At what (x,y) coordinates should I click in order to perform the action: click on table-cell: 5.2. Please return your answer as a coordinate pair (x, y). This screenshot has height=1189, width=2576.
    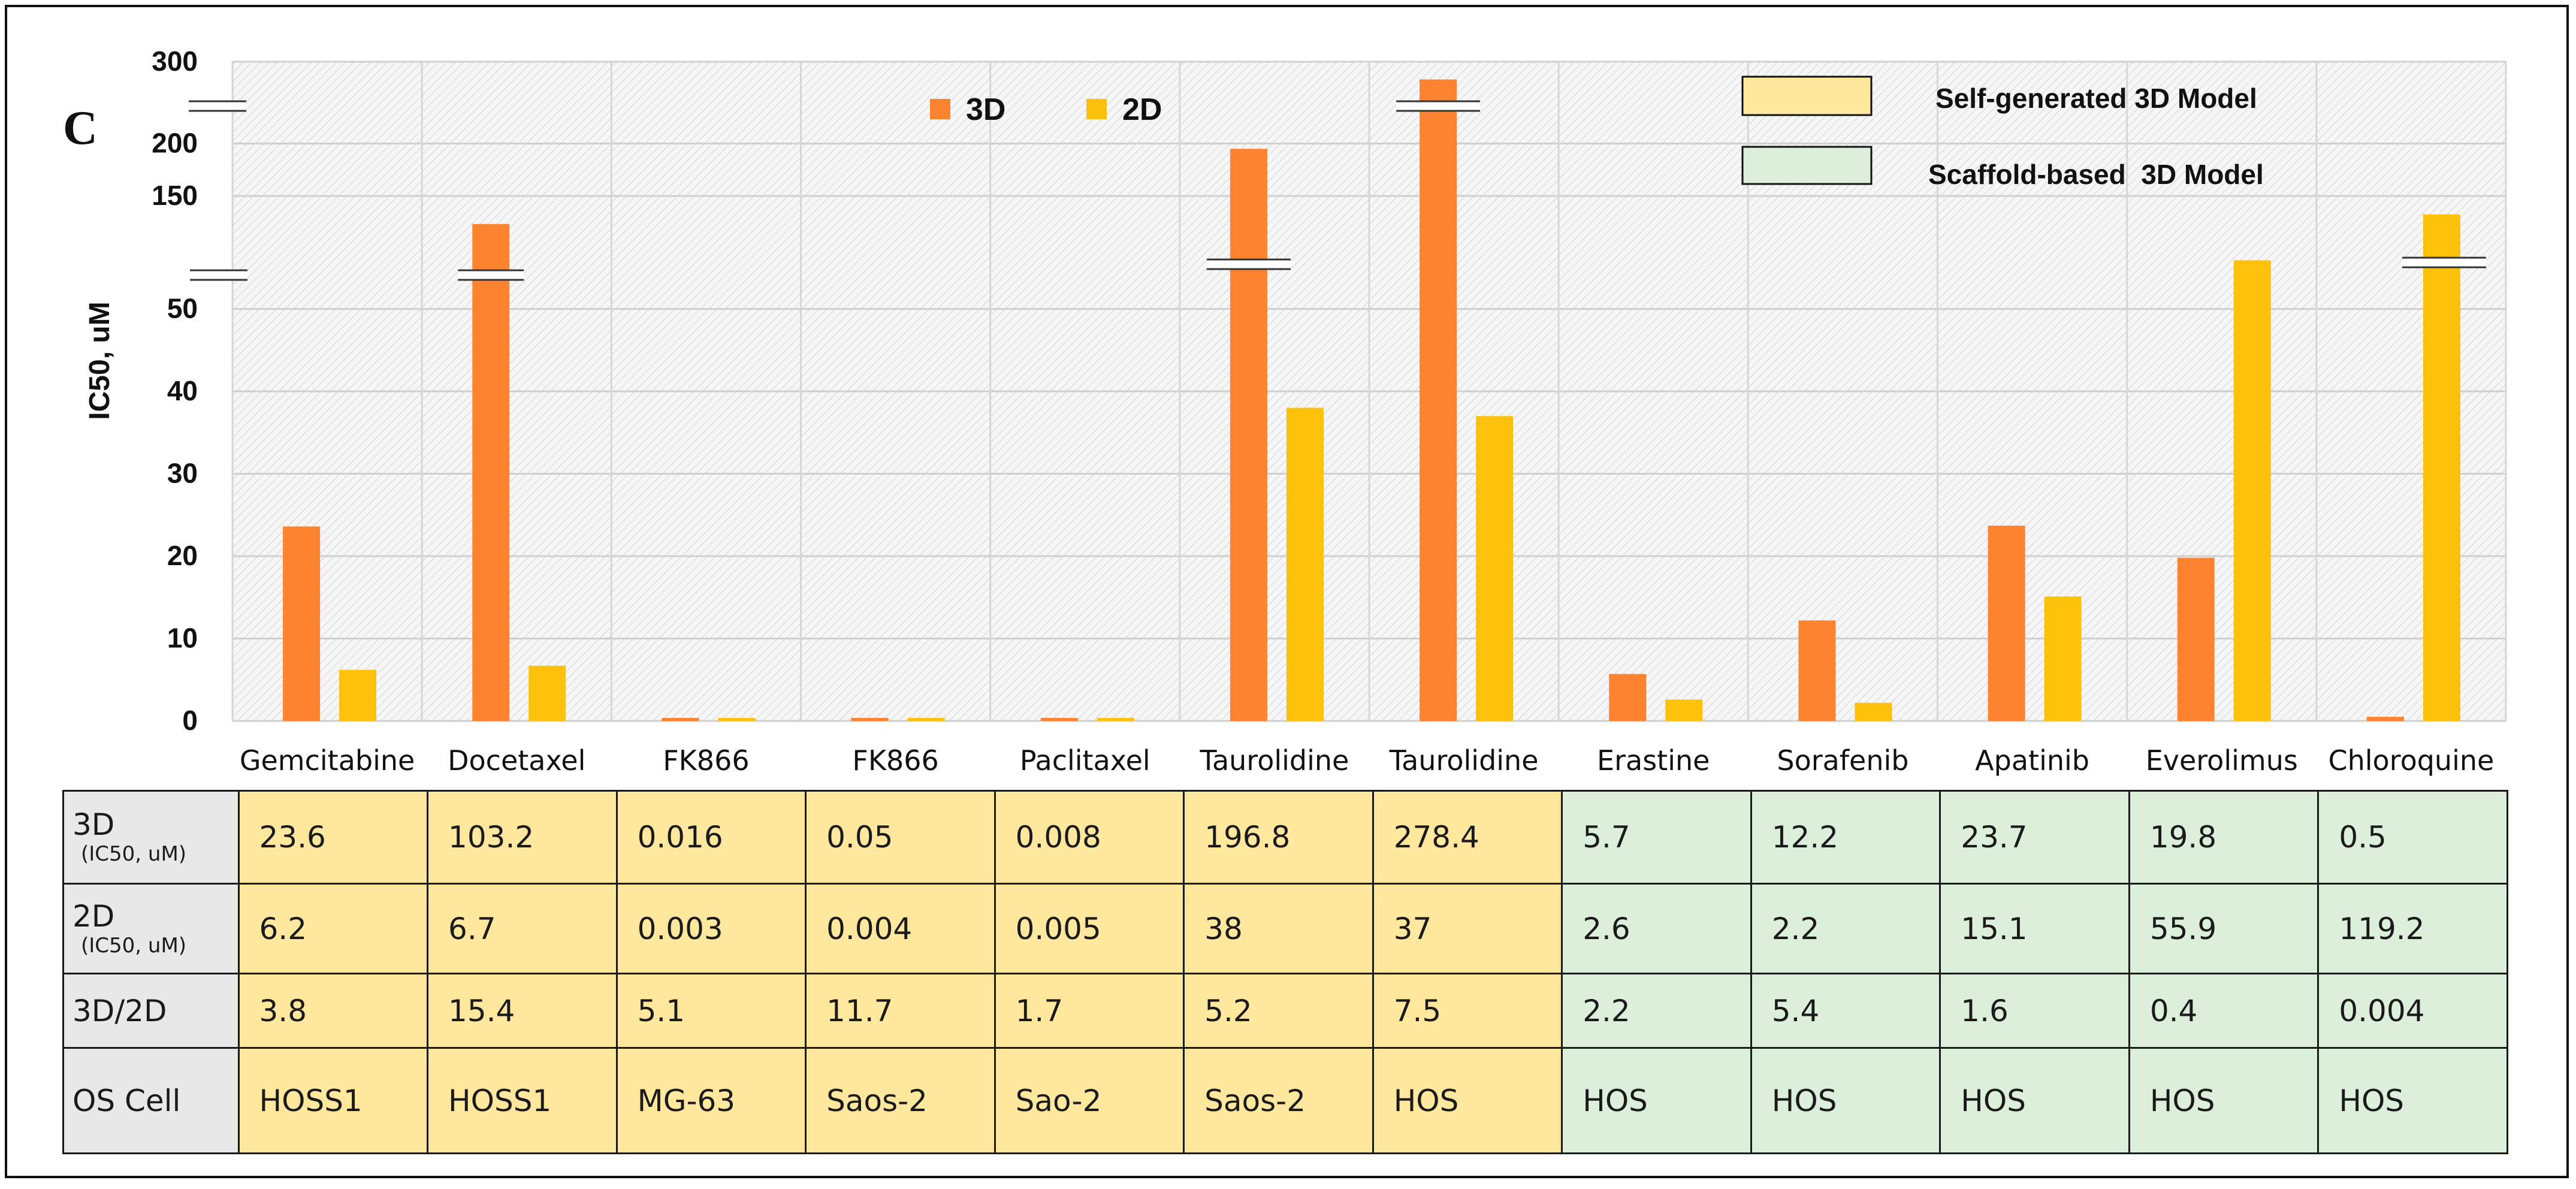
    Looking at the image, I should click on (1279, 1011).